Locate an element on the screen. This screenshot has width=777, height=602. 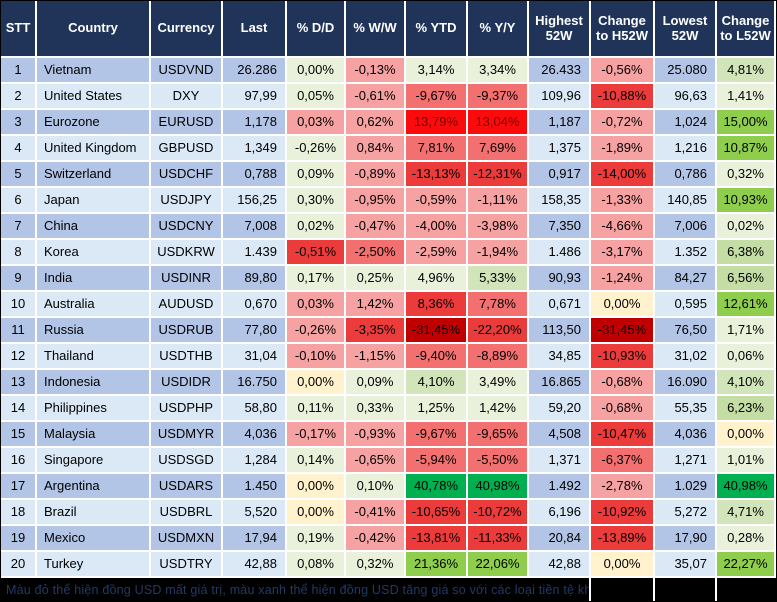
cell-ww: -0,47% is located at coordinates (376, 227).